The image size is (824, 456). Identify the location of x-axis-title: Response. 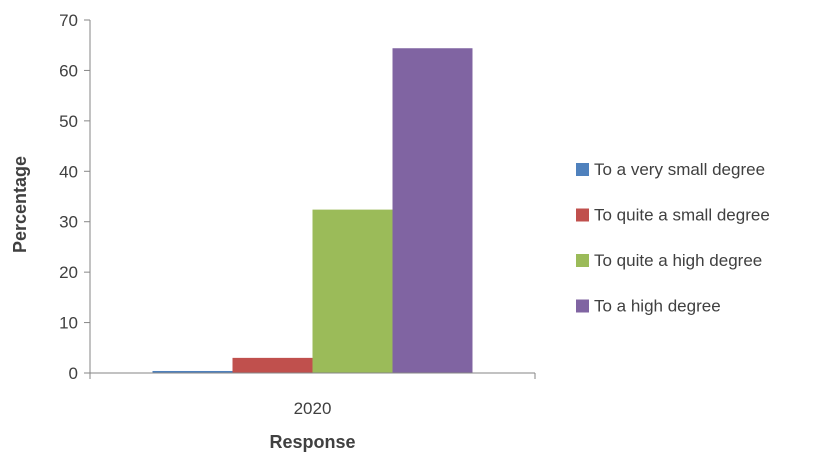
(312, 442).